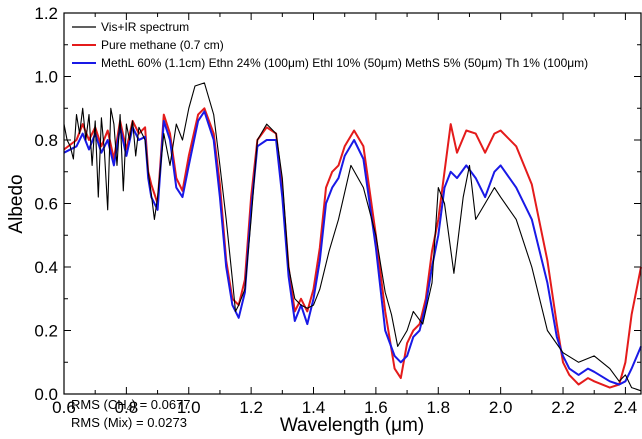 This screenshot has width=642, height=439. What do you see at coordinates (501, 407) in the screenshot?
I see `x-tick-label: 2.0` at bounding box center [501, 407].